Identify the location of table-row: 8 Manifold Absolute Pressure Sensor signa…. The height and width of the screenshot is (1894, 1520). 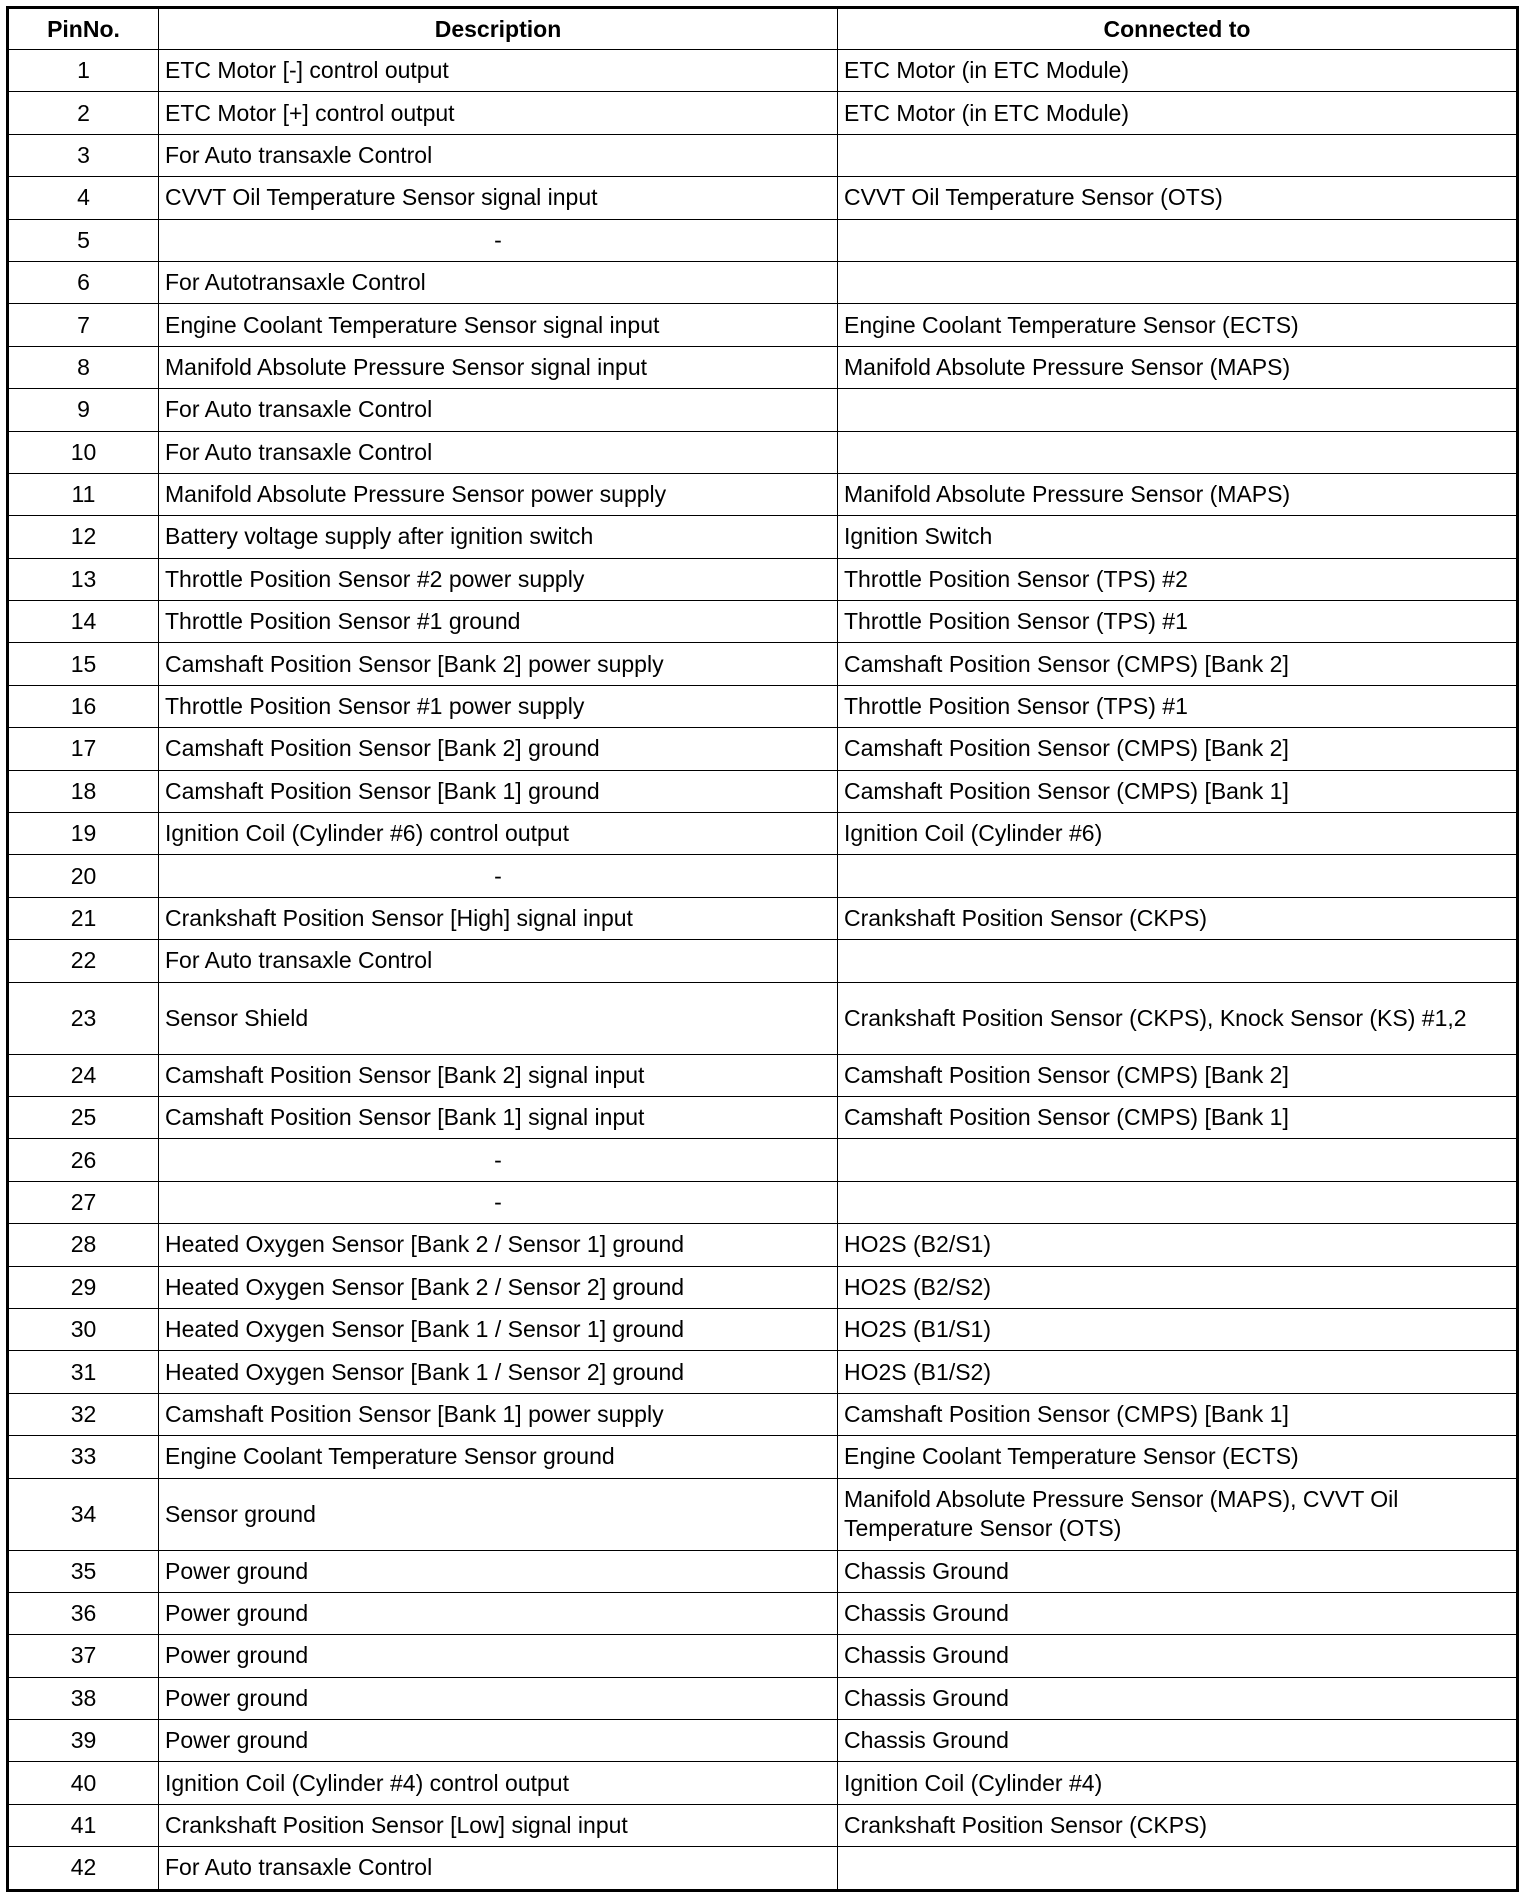
(762, 367).